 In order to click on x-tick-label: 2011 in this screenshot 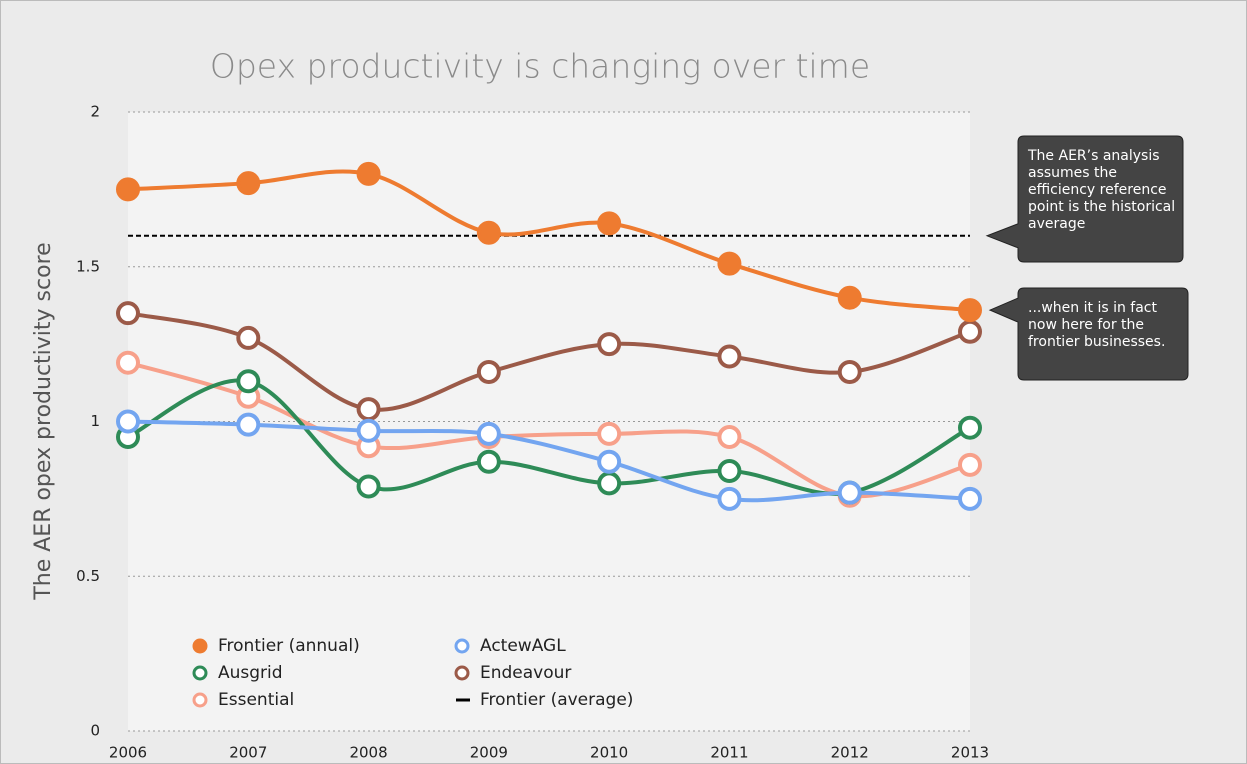, I will do `click(729, 753)`.